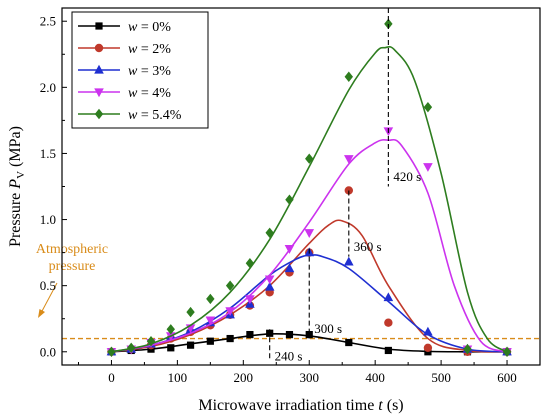 This screenshot has height=420, width=550. What do you see at coordinates (124, 27) in the screenshot?
I see `legend-entry-0: w = 0%` at bounding box center [124, 27].